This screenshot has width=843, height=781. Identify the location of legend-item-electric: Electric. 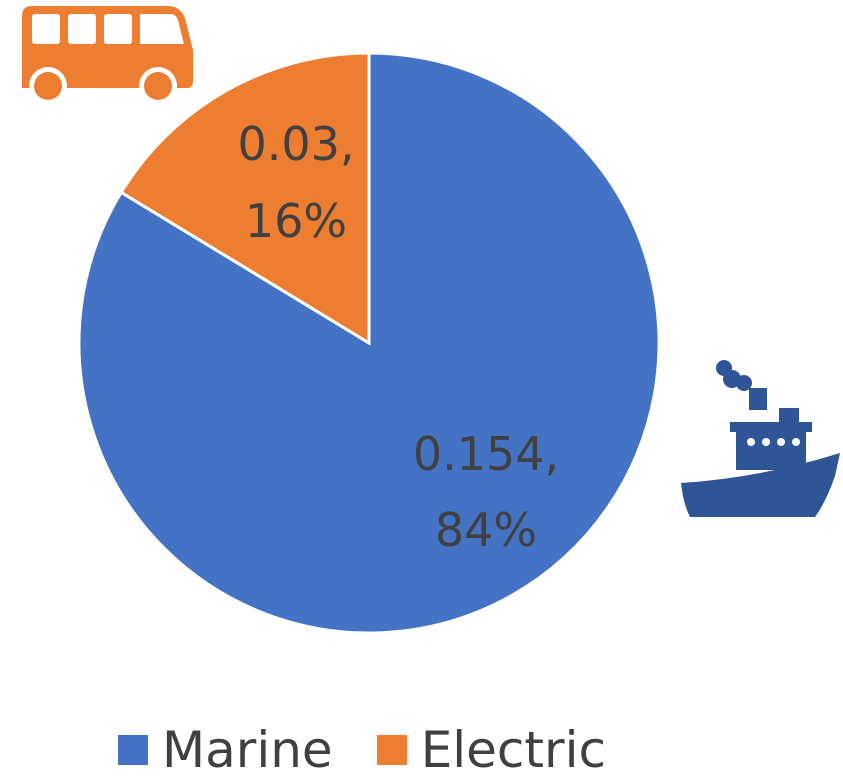
(491, 750).